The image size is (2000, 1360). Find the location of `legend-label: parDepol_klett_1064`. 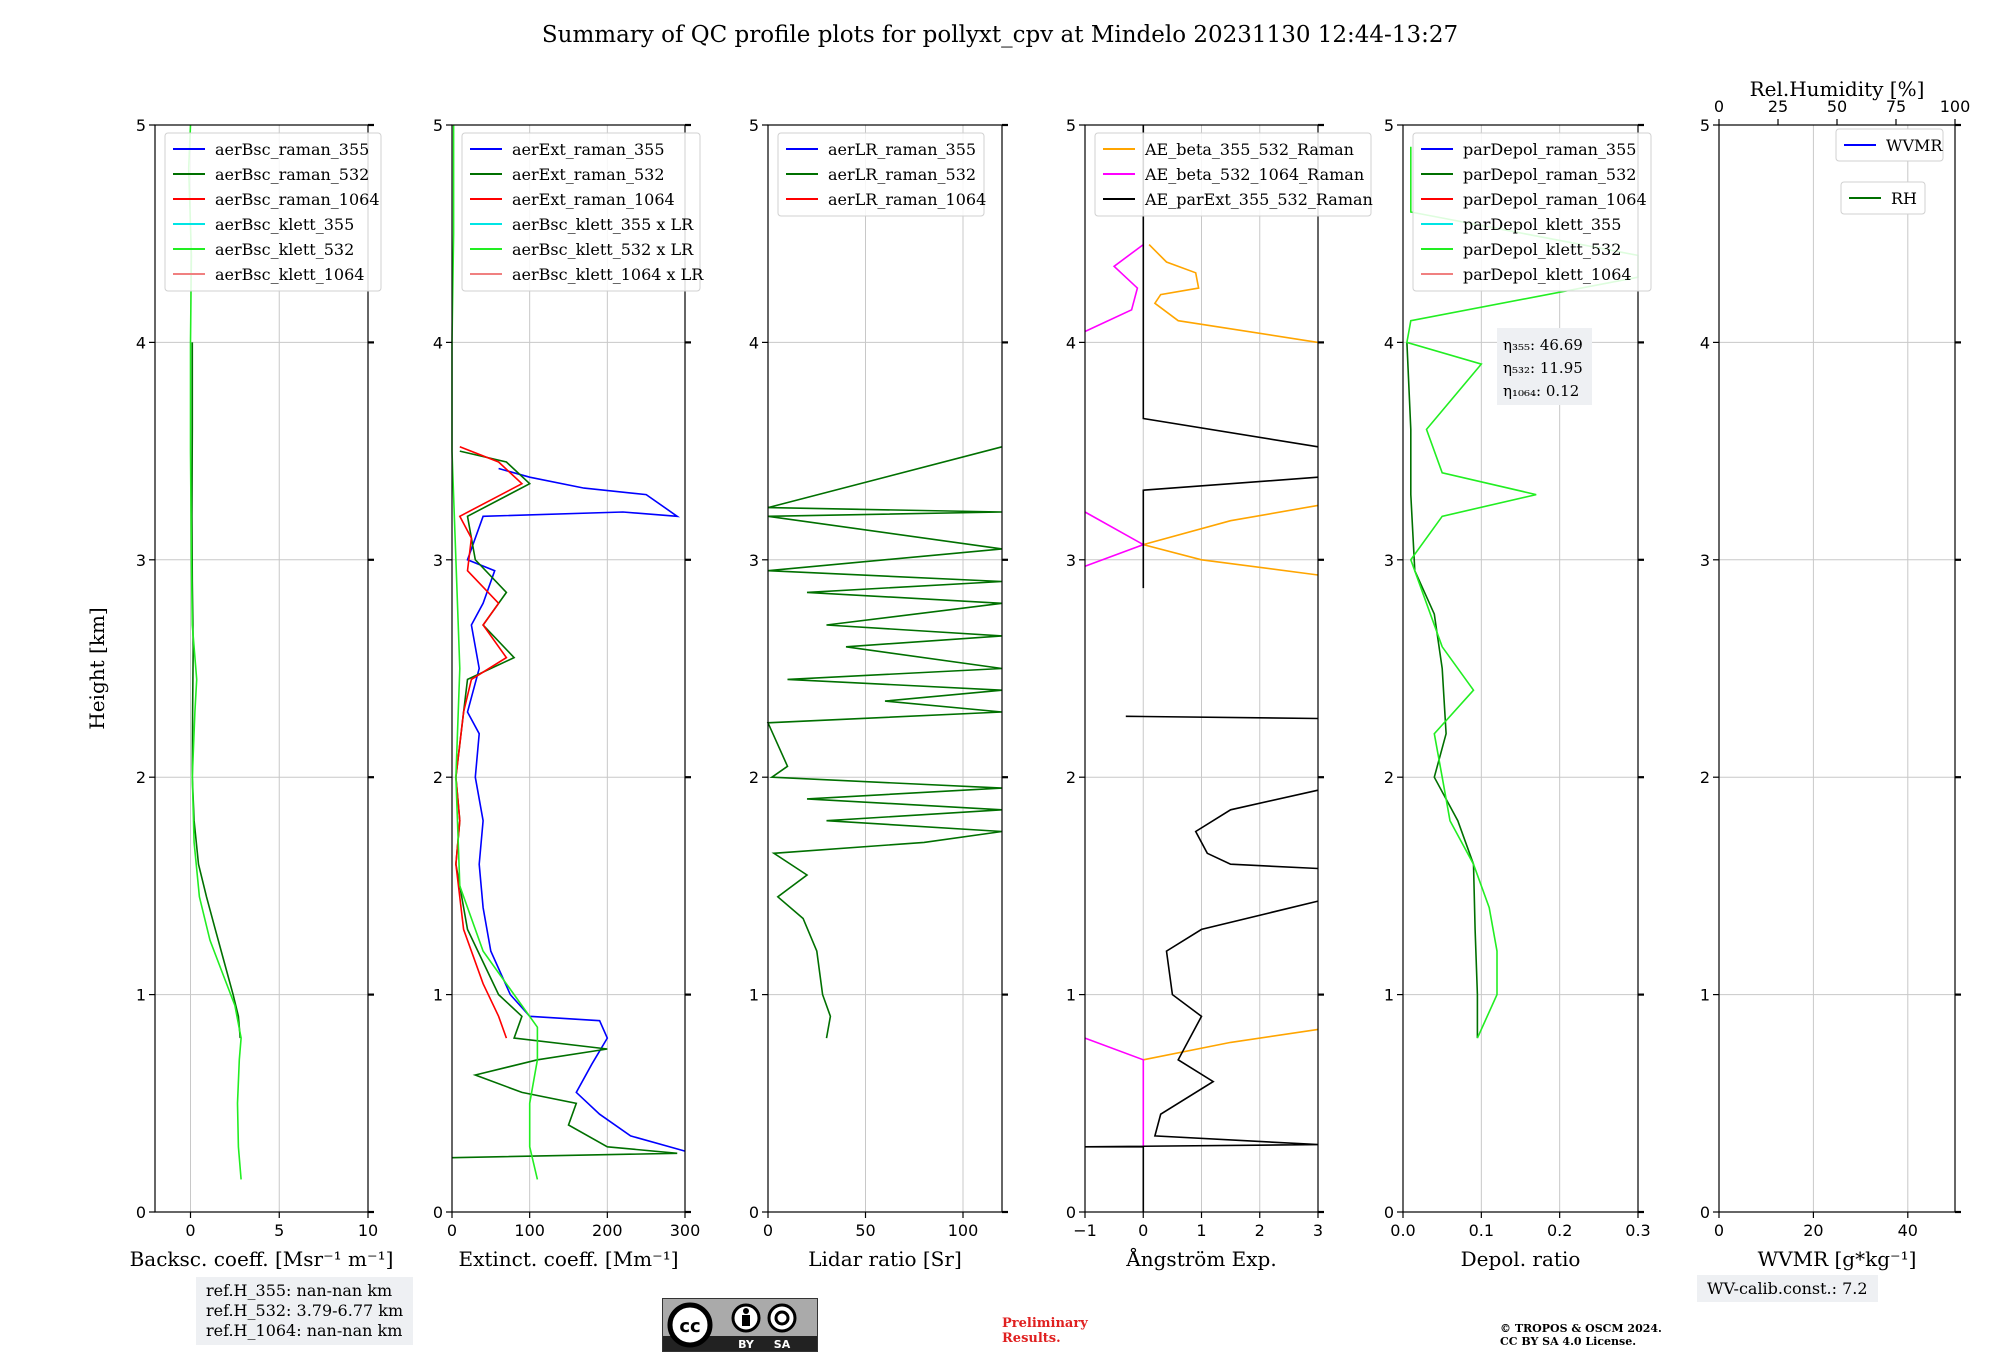

legend-label: parDepol_klett_1064 is located at coordinates (1547, 274).